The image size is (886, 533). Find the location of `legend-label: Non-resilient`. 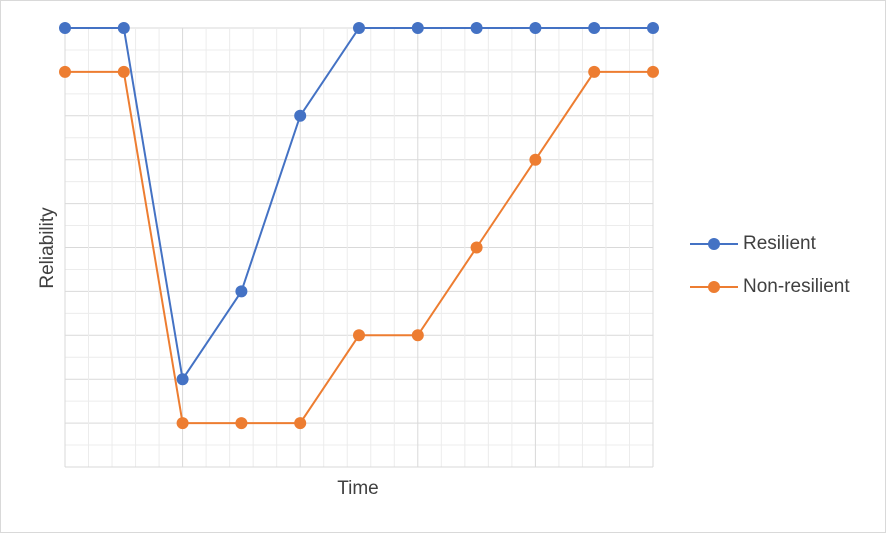

legend-label: Non-resilient is located at coordinates (796, 286).